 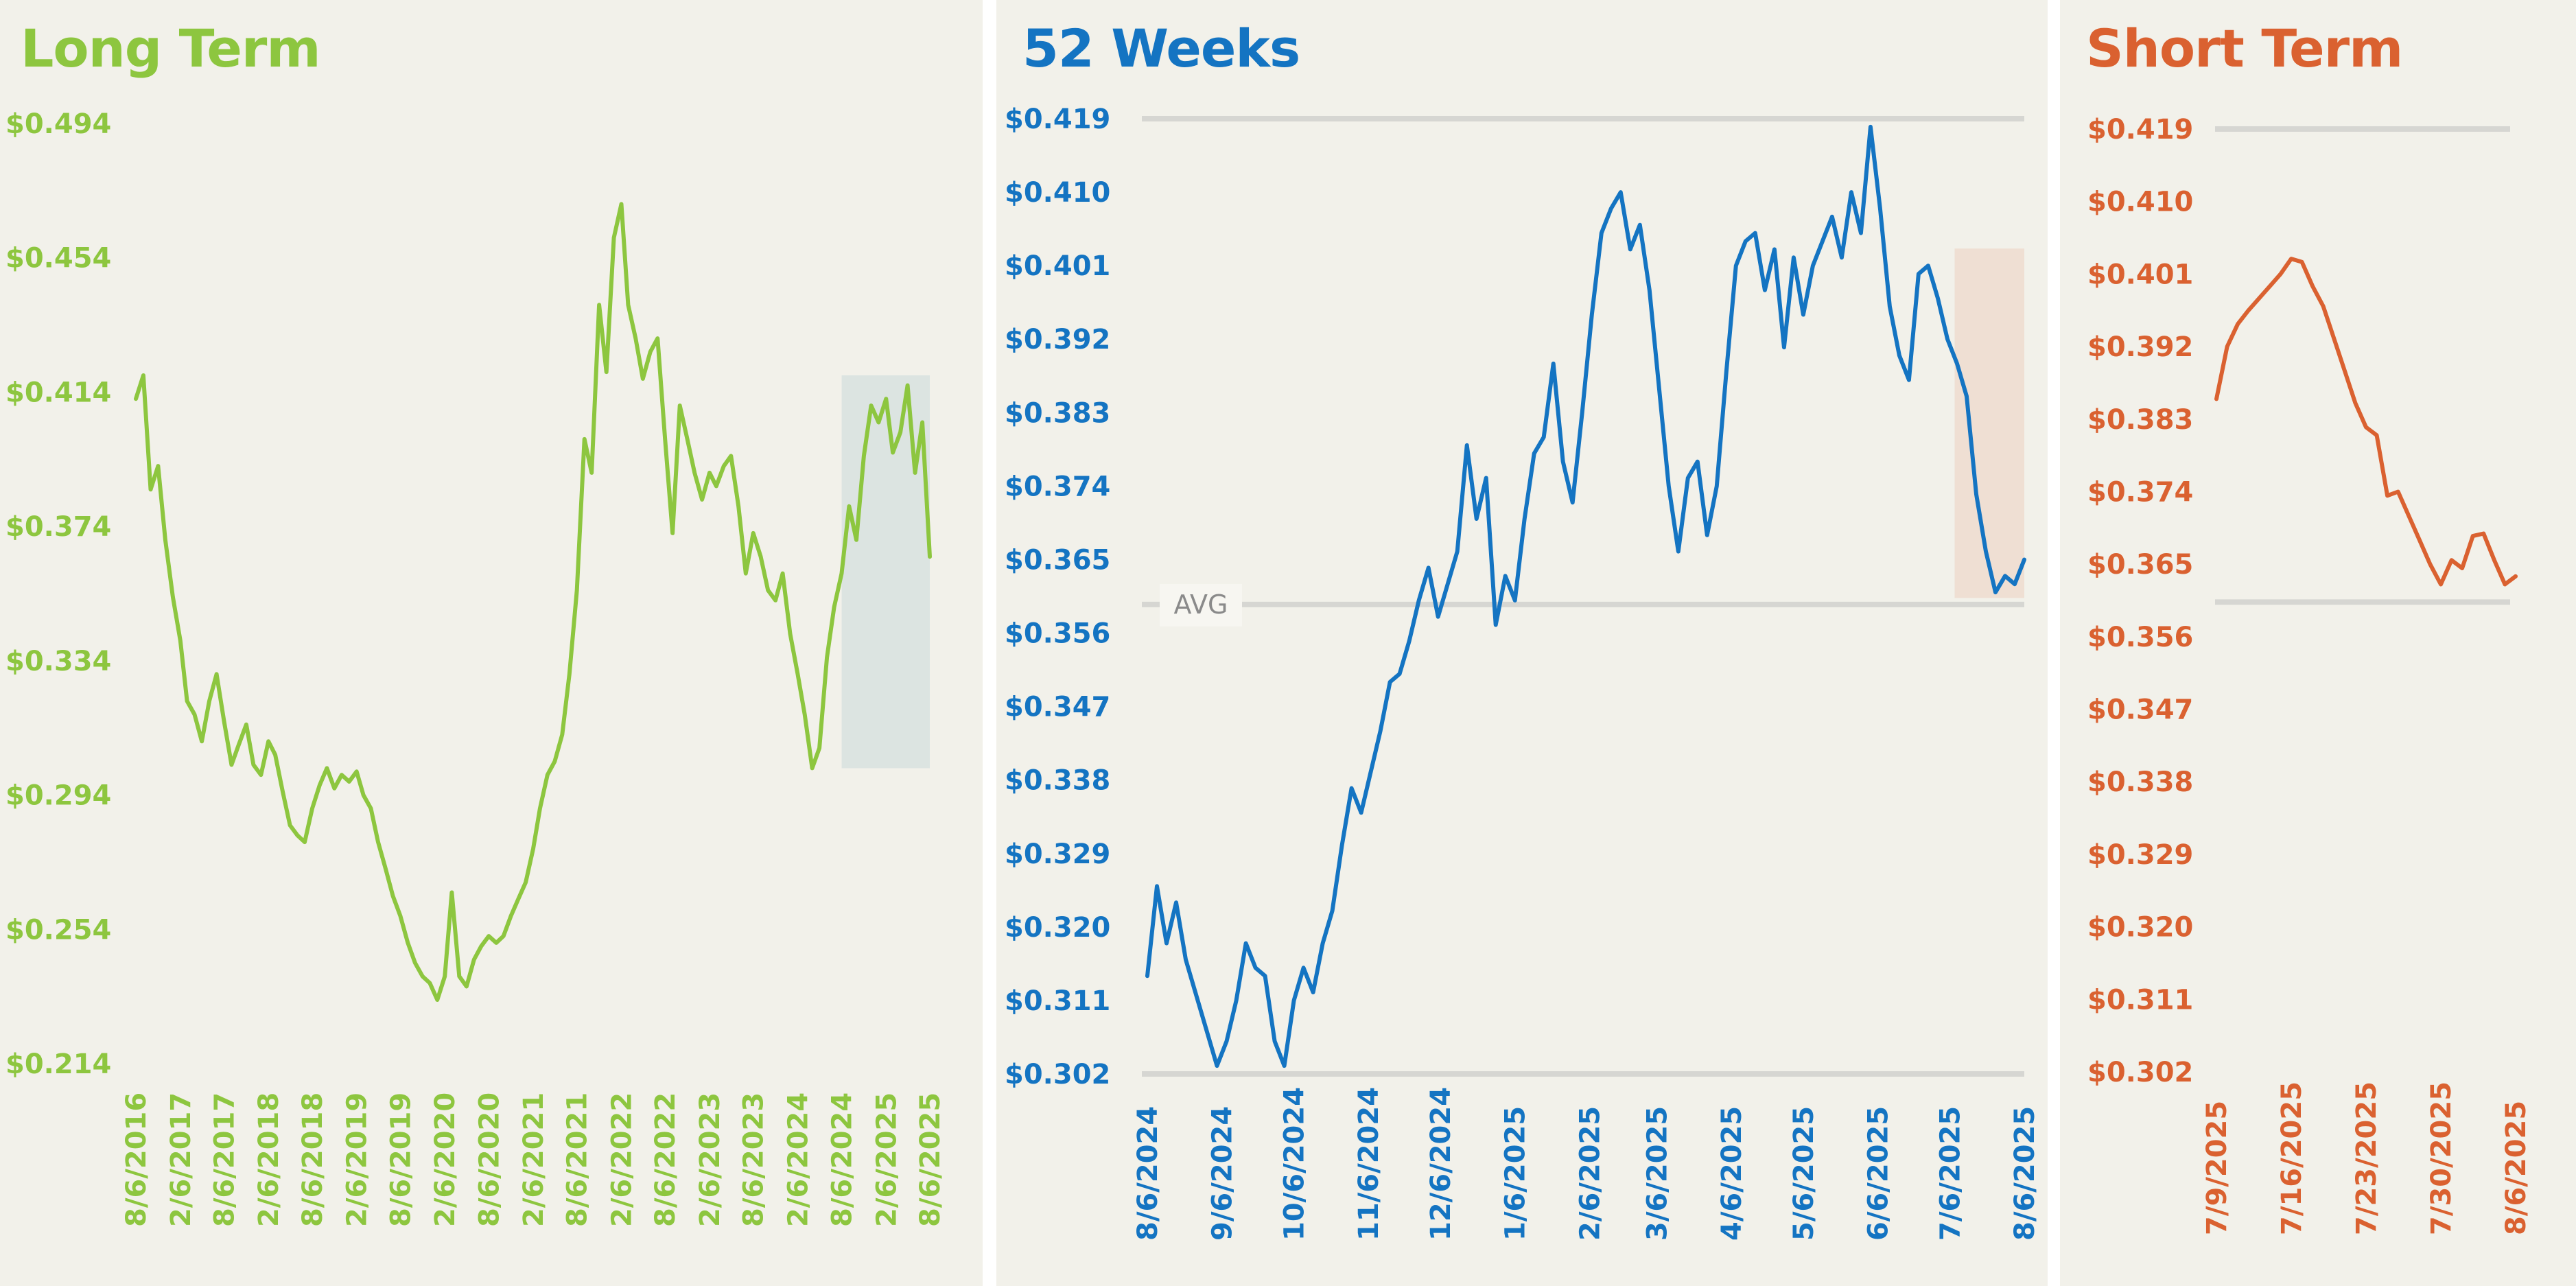 What do you see at coordinates (798, 1159) in the screenshot?
I see `x-tick-label: 2/6/2024` at bounding box center [798, 1159].